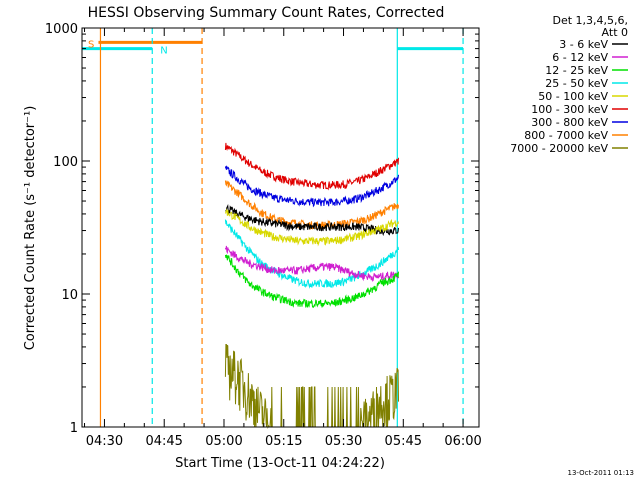 This screenshot has height=480, width=640. I want to click on legend-label: 800 - 7000 keV, so click(566, 135).